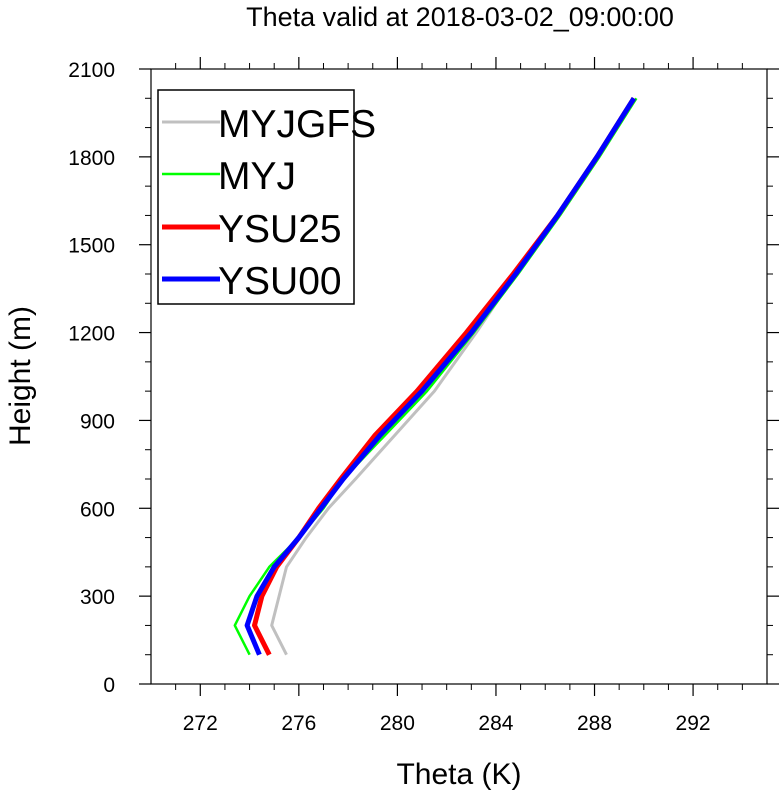  I want to click on x-tick-label: 280, so click(397, 723).